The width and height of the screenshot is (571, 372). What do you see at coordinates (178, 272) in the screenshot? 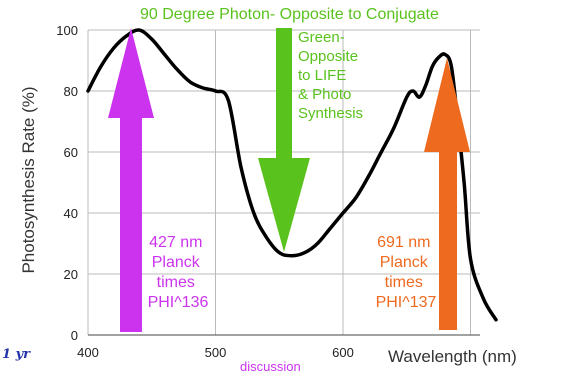
I see `purple-annotation: 427 nm Planck times PHI^136` at bounding box center [178, 272].